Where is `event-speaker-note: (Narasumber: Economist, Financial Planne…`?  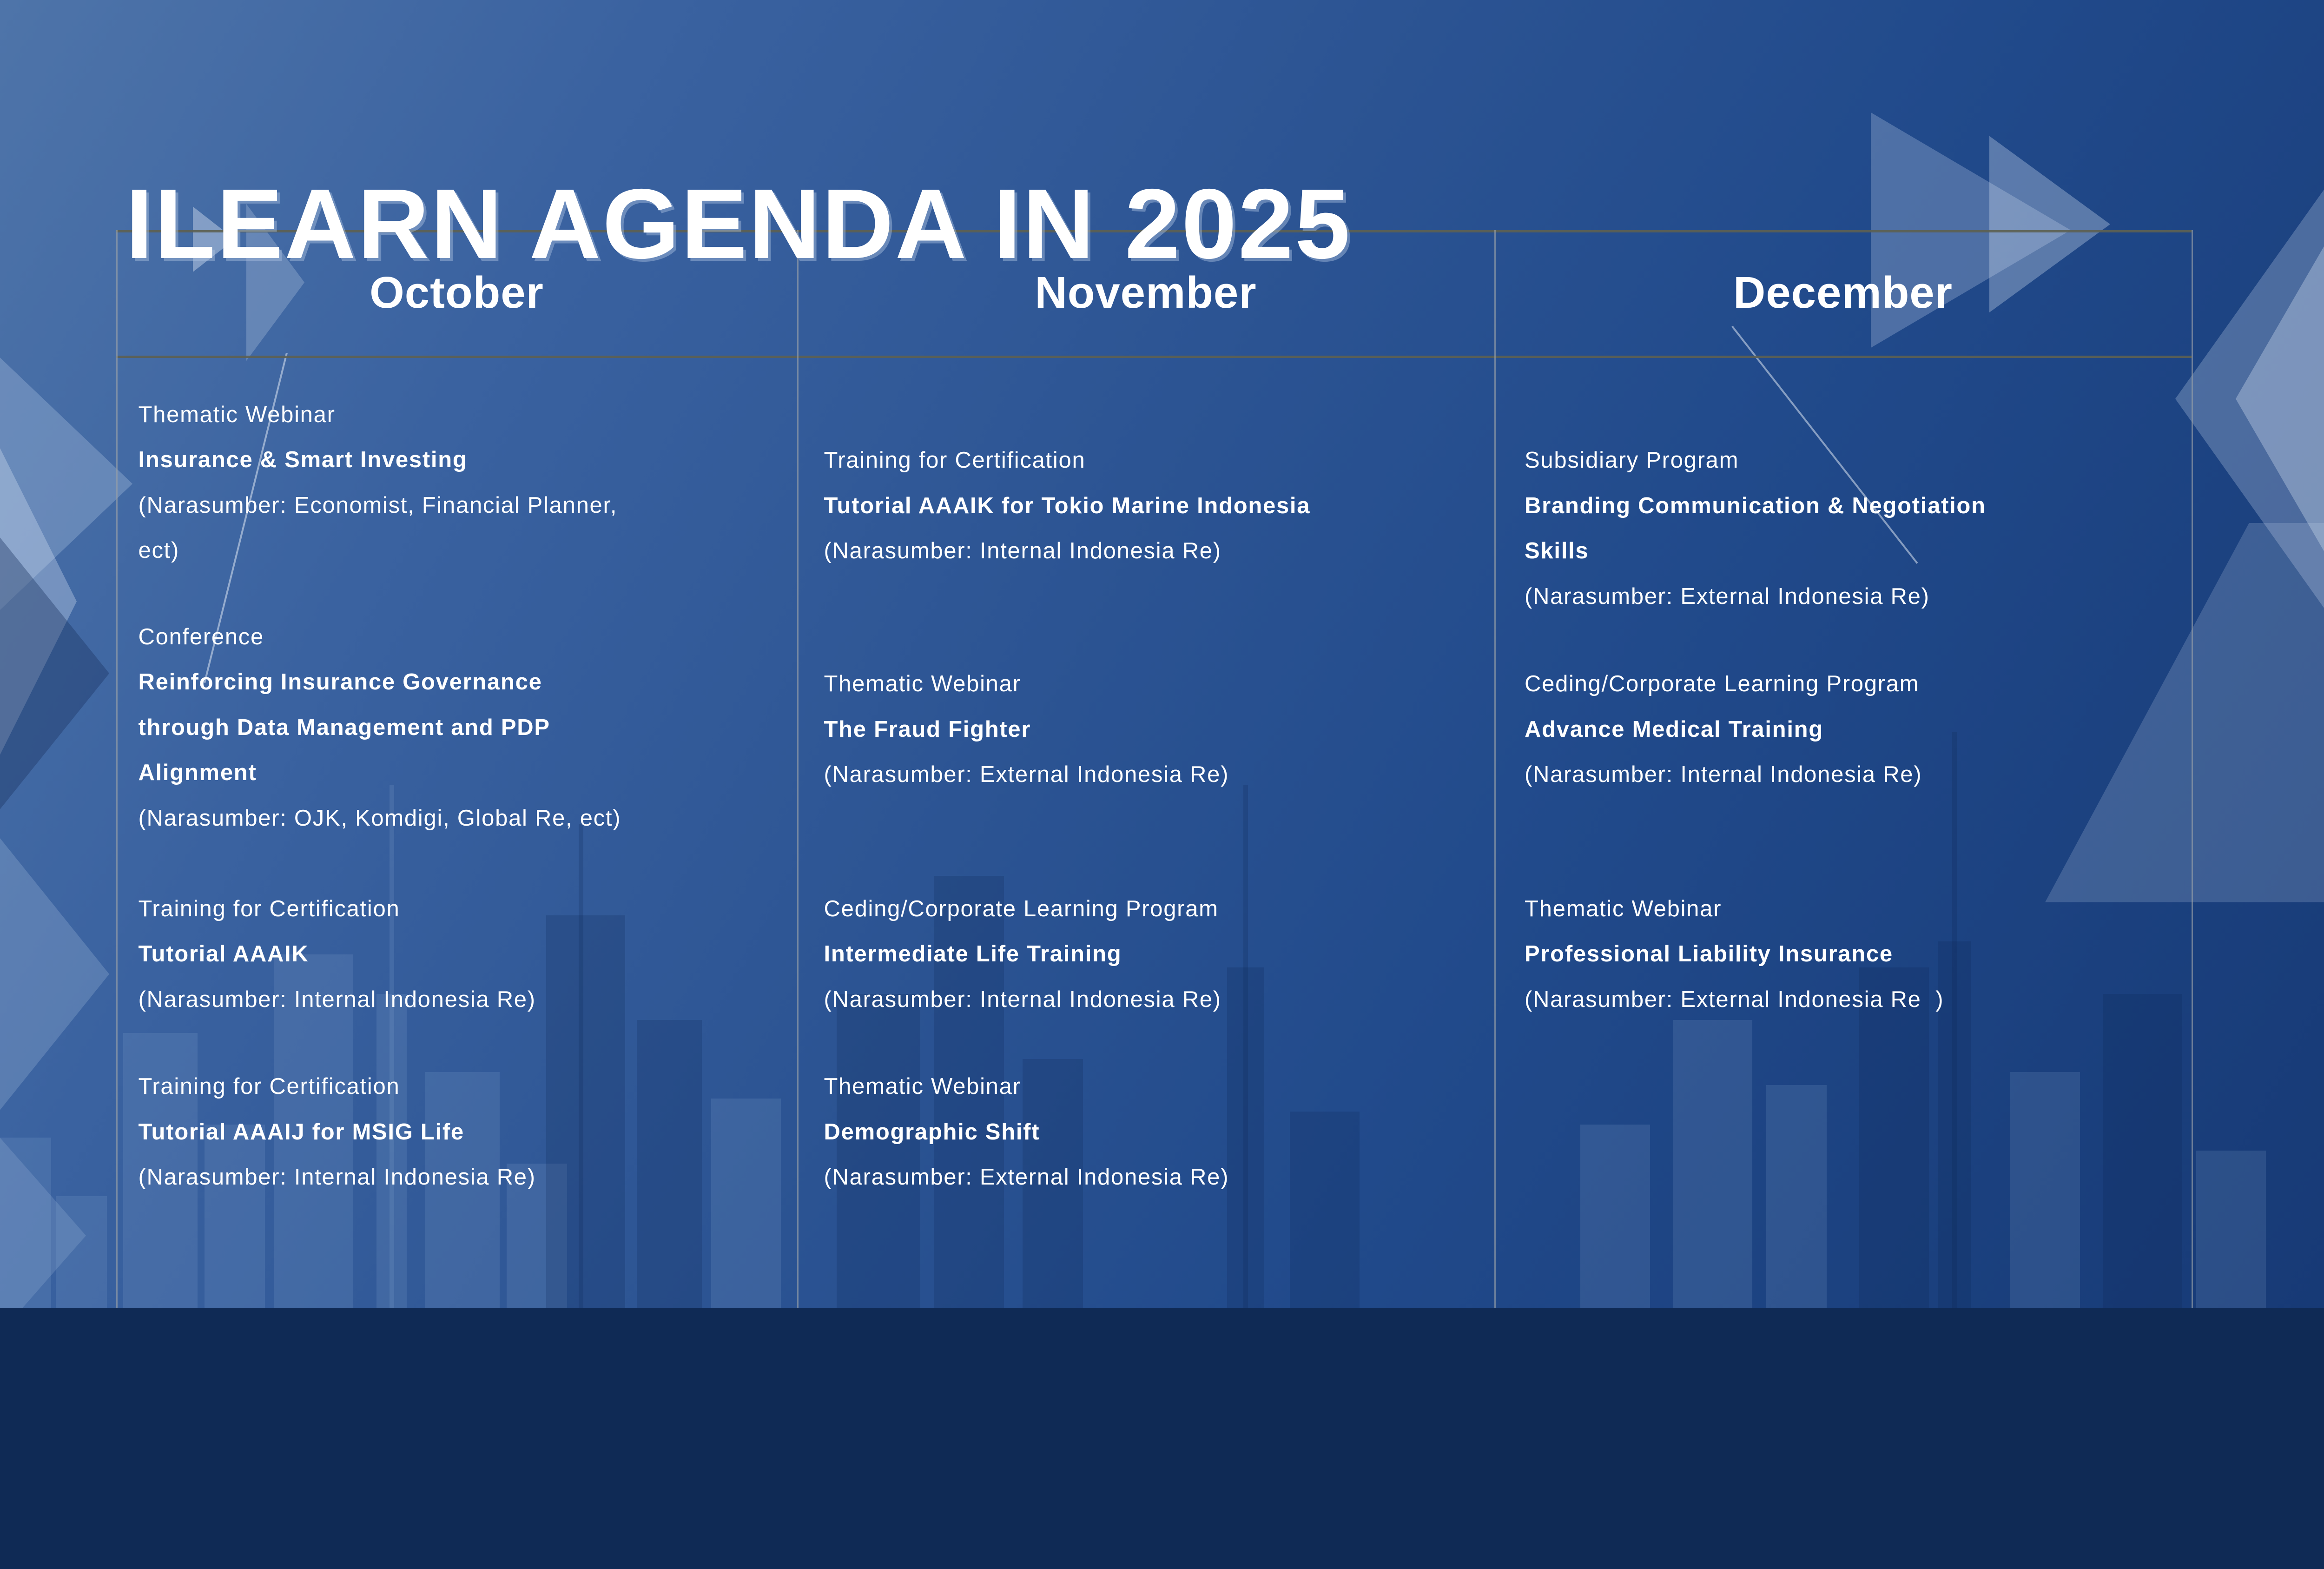 event-speaker-note: (Narasumber: Economist, Financial Planne… is located at coordinates (378, 527).